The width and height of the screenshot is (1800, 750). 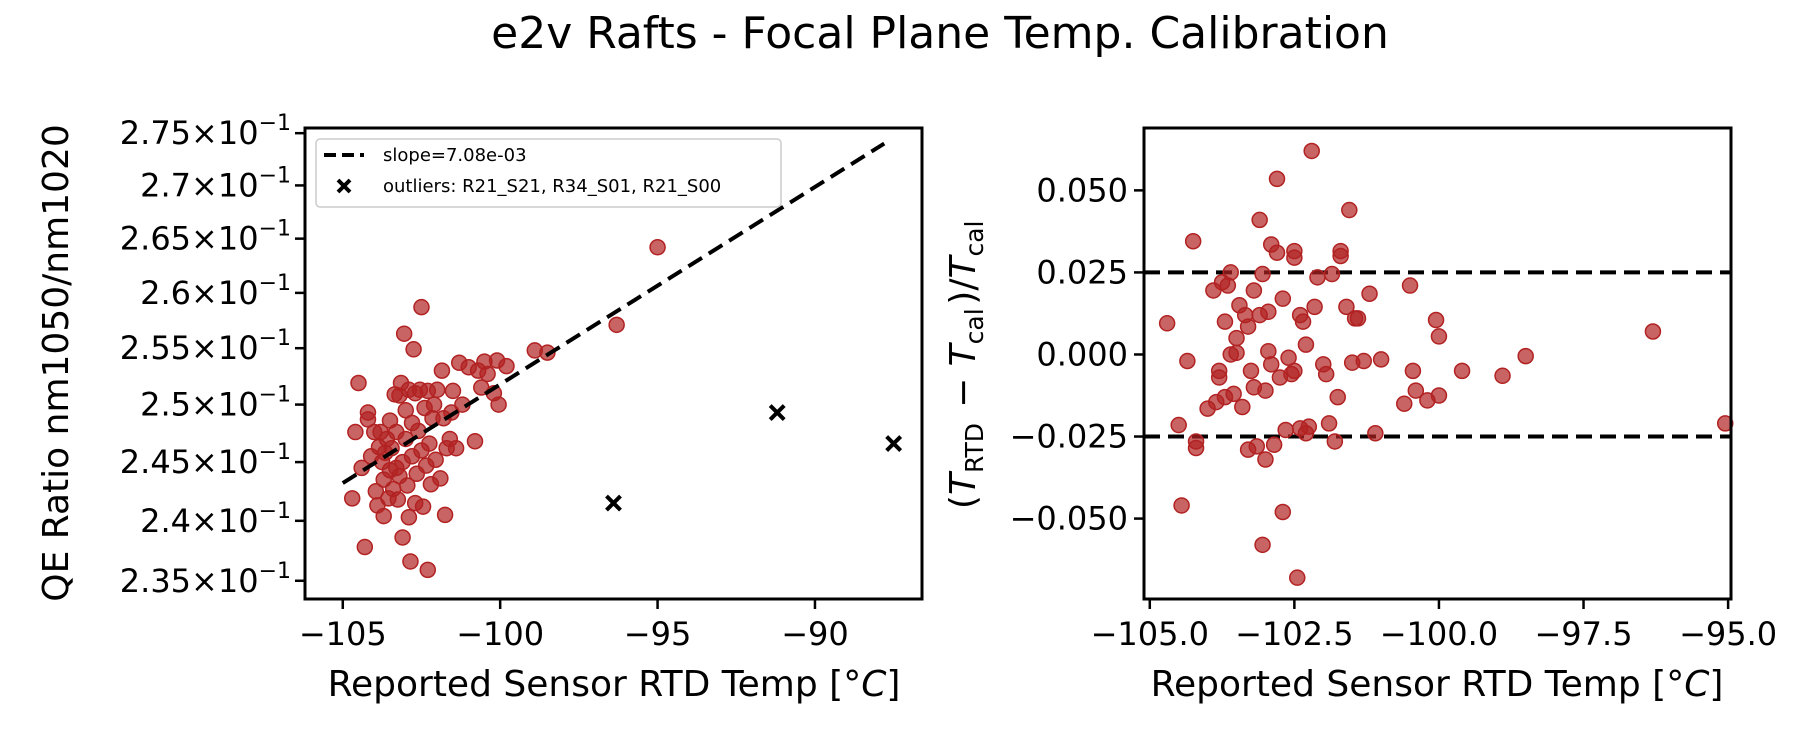 I want to click on y-tick-label: 0.025, so click(x=1082, y=272).